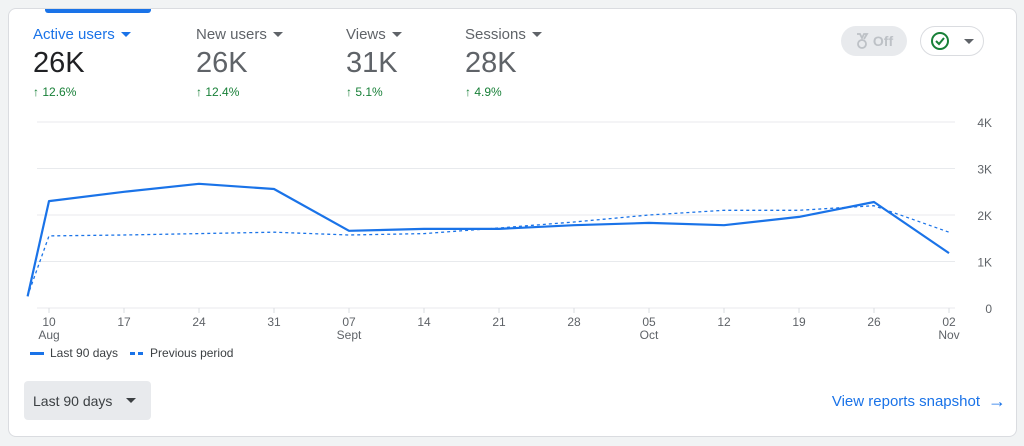 The height and width of the screenshot is (446, 1024). What do you see at coordinates (84, 353) in the screenshot?
I see `legend-label-current: Last 90 days` at bounding box center [84, 353].